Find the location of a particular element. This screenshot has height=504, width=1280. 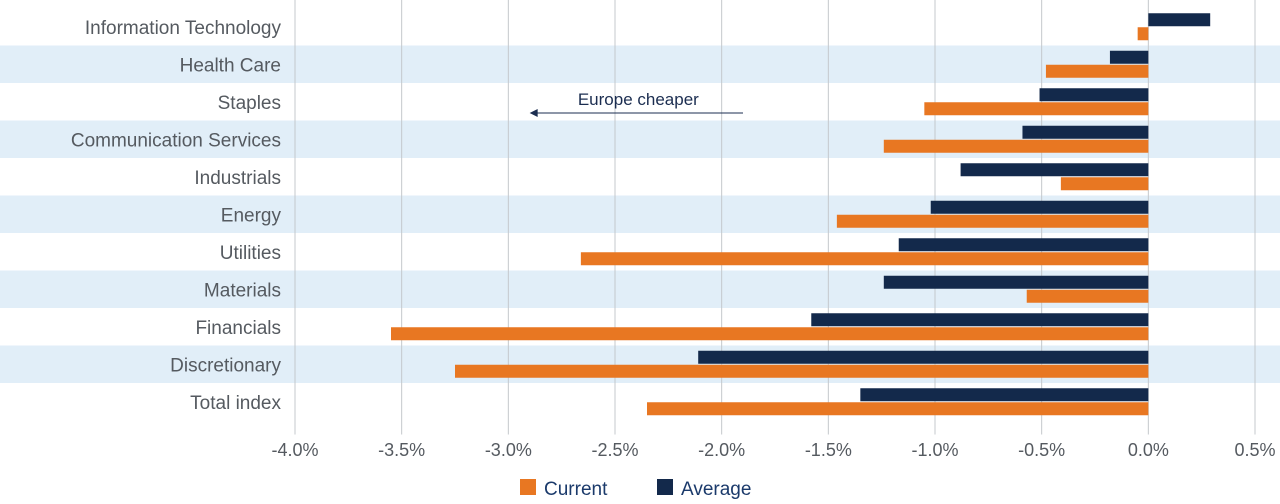

annotation-arrow-head is located at coordinates (533, 113).